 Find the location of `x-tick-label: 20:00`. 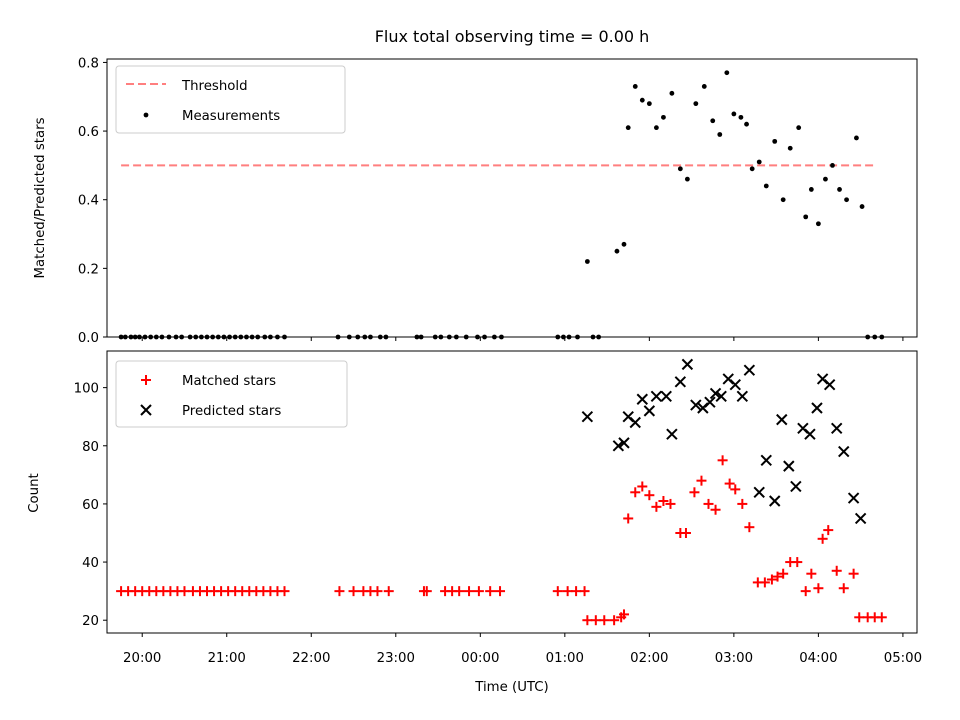

x-tick-label: 20:00 is located at coordinates (142, 658).